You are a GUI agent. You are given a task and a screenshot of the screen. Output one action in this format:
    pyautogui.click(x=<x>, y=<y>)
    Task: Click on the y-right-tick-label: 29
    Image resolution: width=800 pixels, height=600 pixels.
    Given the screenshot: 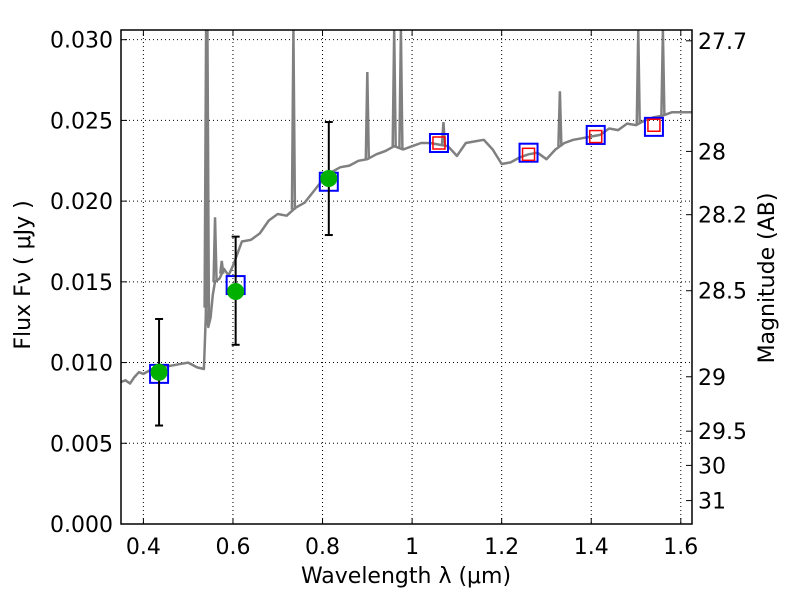 What is the action you would take?
    pyautogui.click(x=712, y=378)
    